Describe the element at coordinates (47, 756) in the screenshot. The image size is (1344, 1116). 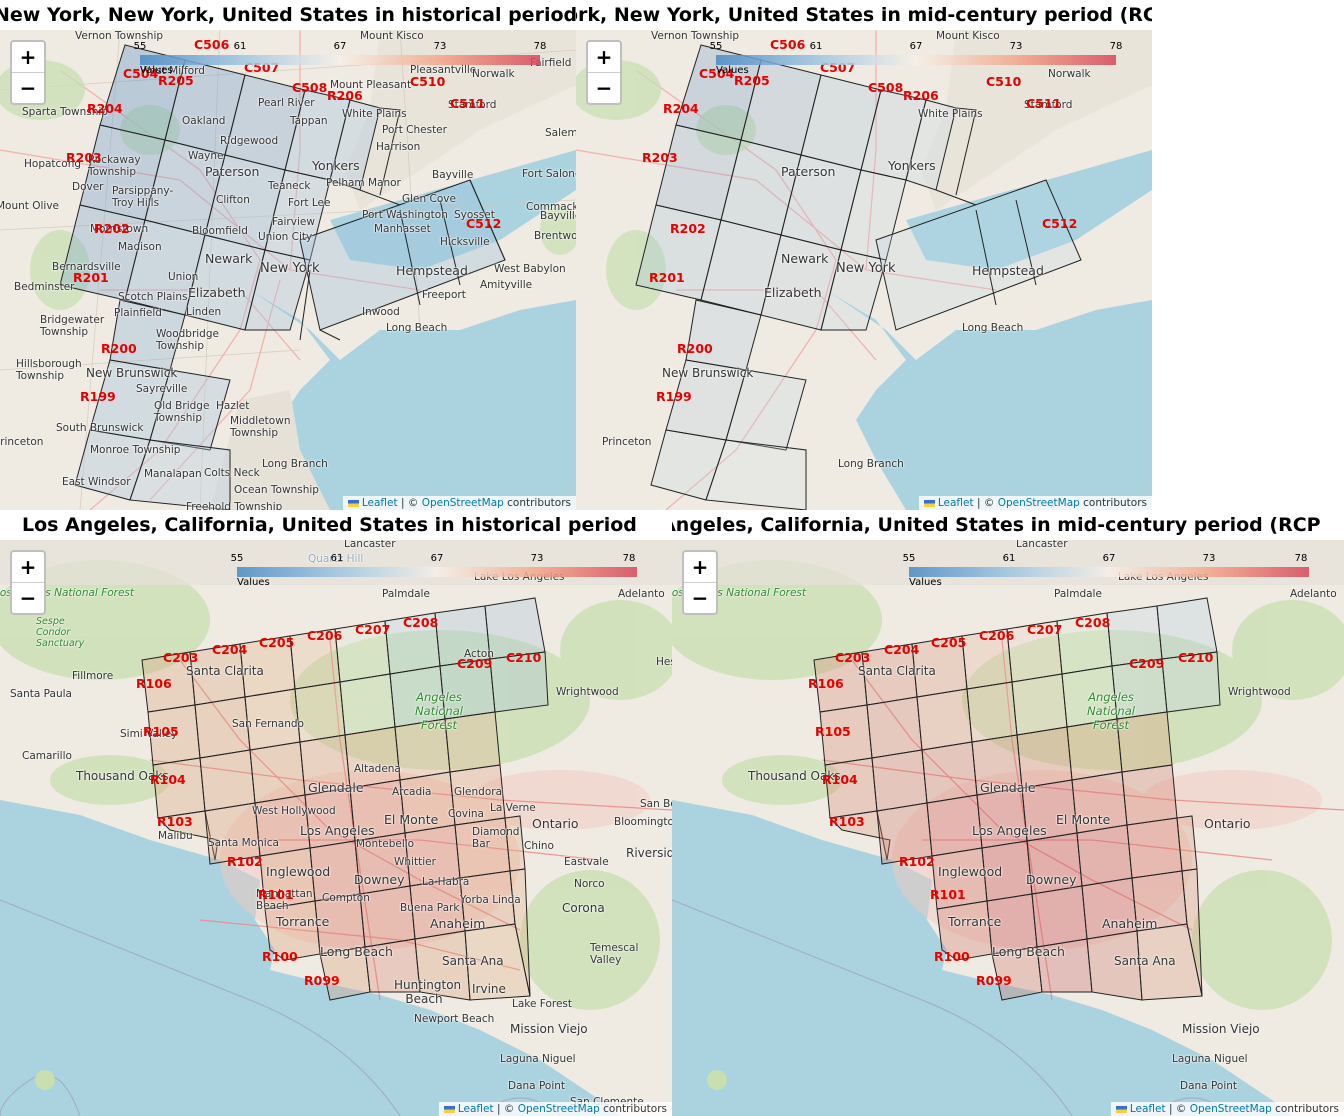
I see `place-label: Camarillo` at that location.